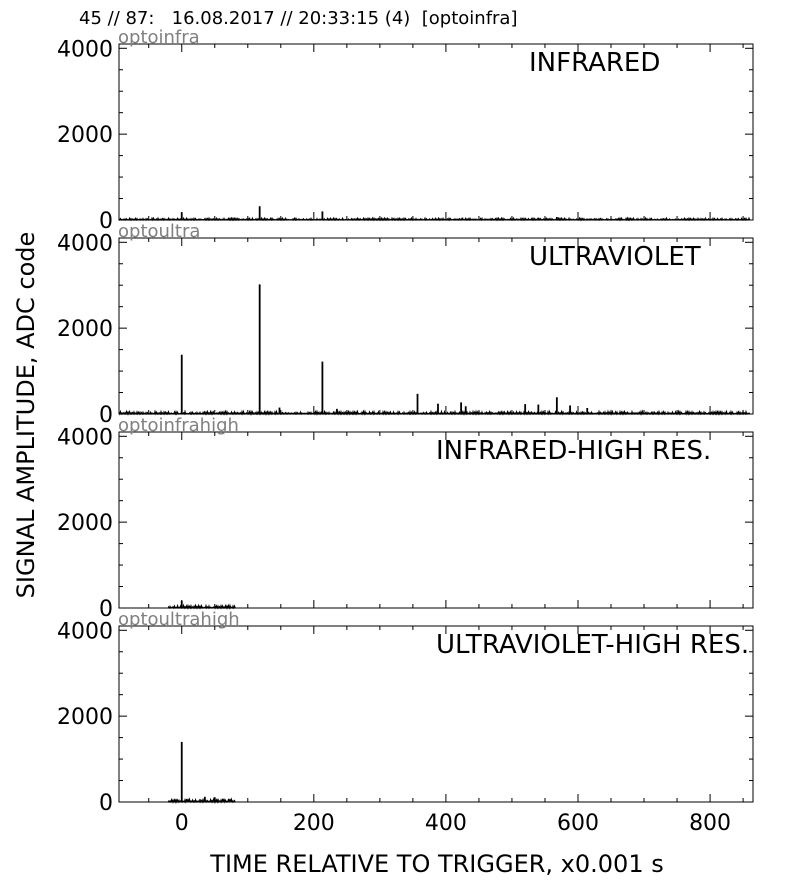 This screenshot has height=882, width=792. Describe the element at coordinates (179, 619) in the screenshot. I see `channel-name: optoultrahigh` at that location.